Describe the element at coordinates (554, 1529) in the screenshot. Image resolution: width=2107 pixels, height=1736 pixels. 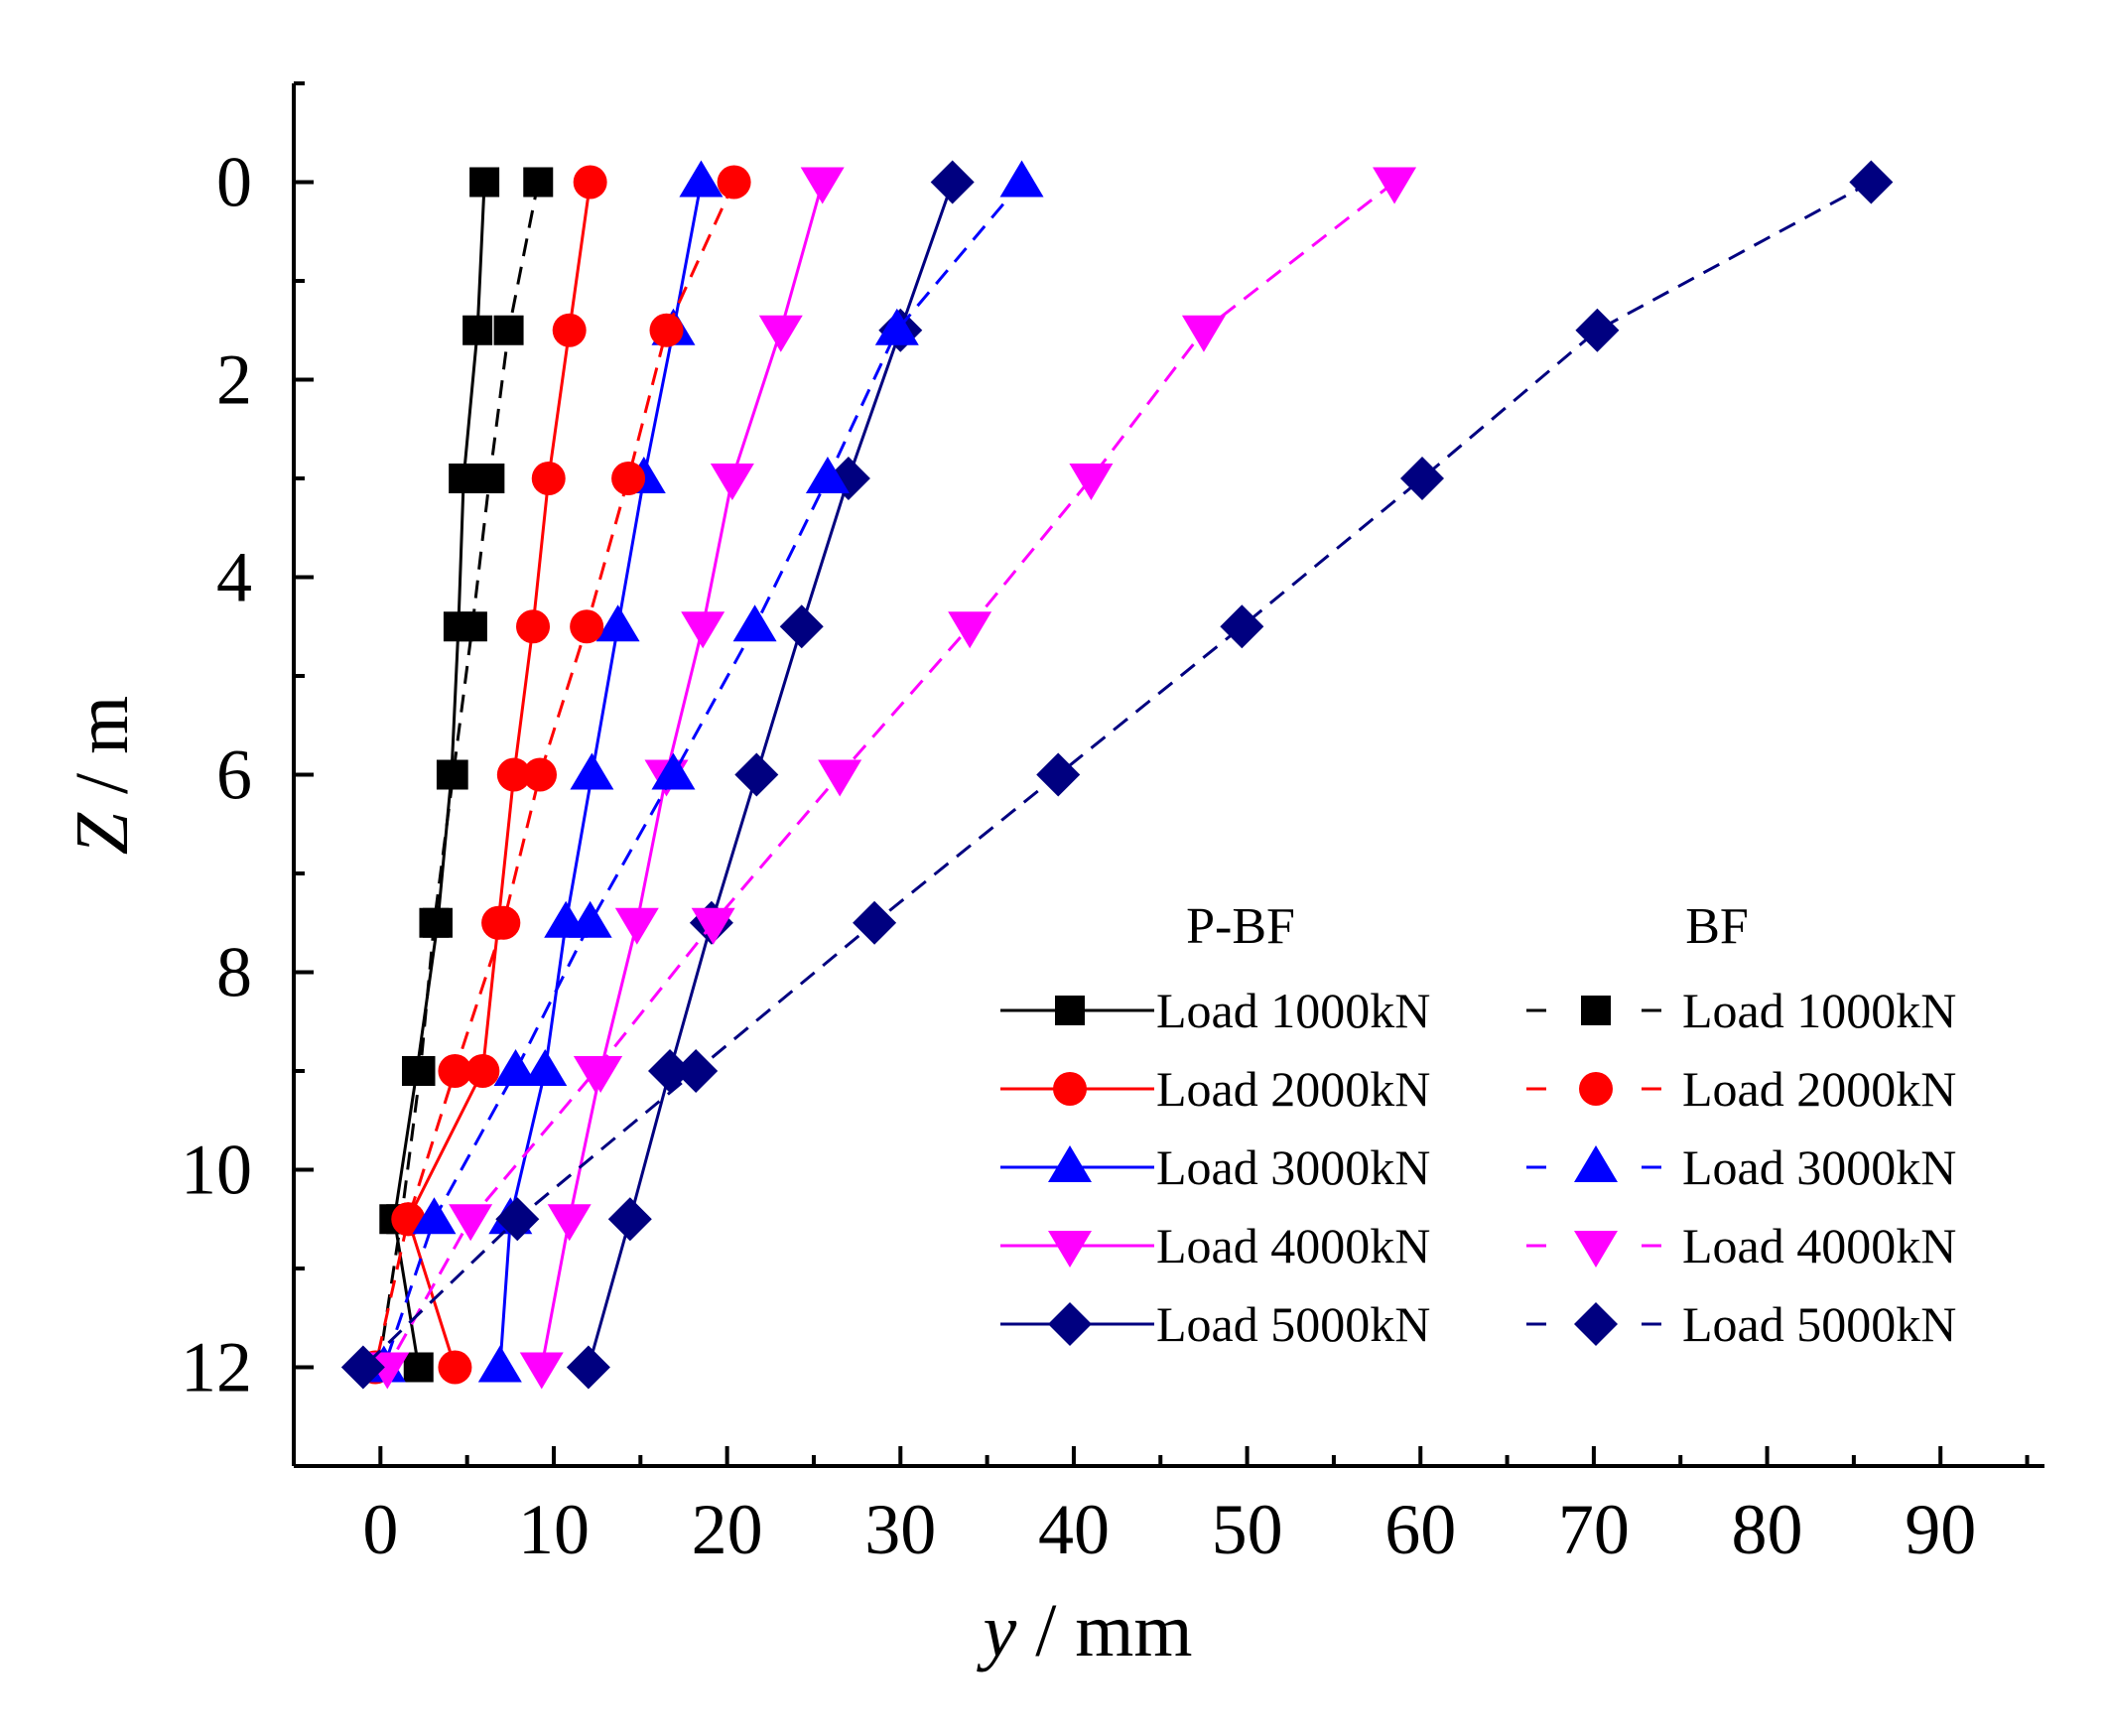
I see `x-tick-label: 10` at that location.